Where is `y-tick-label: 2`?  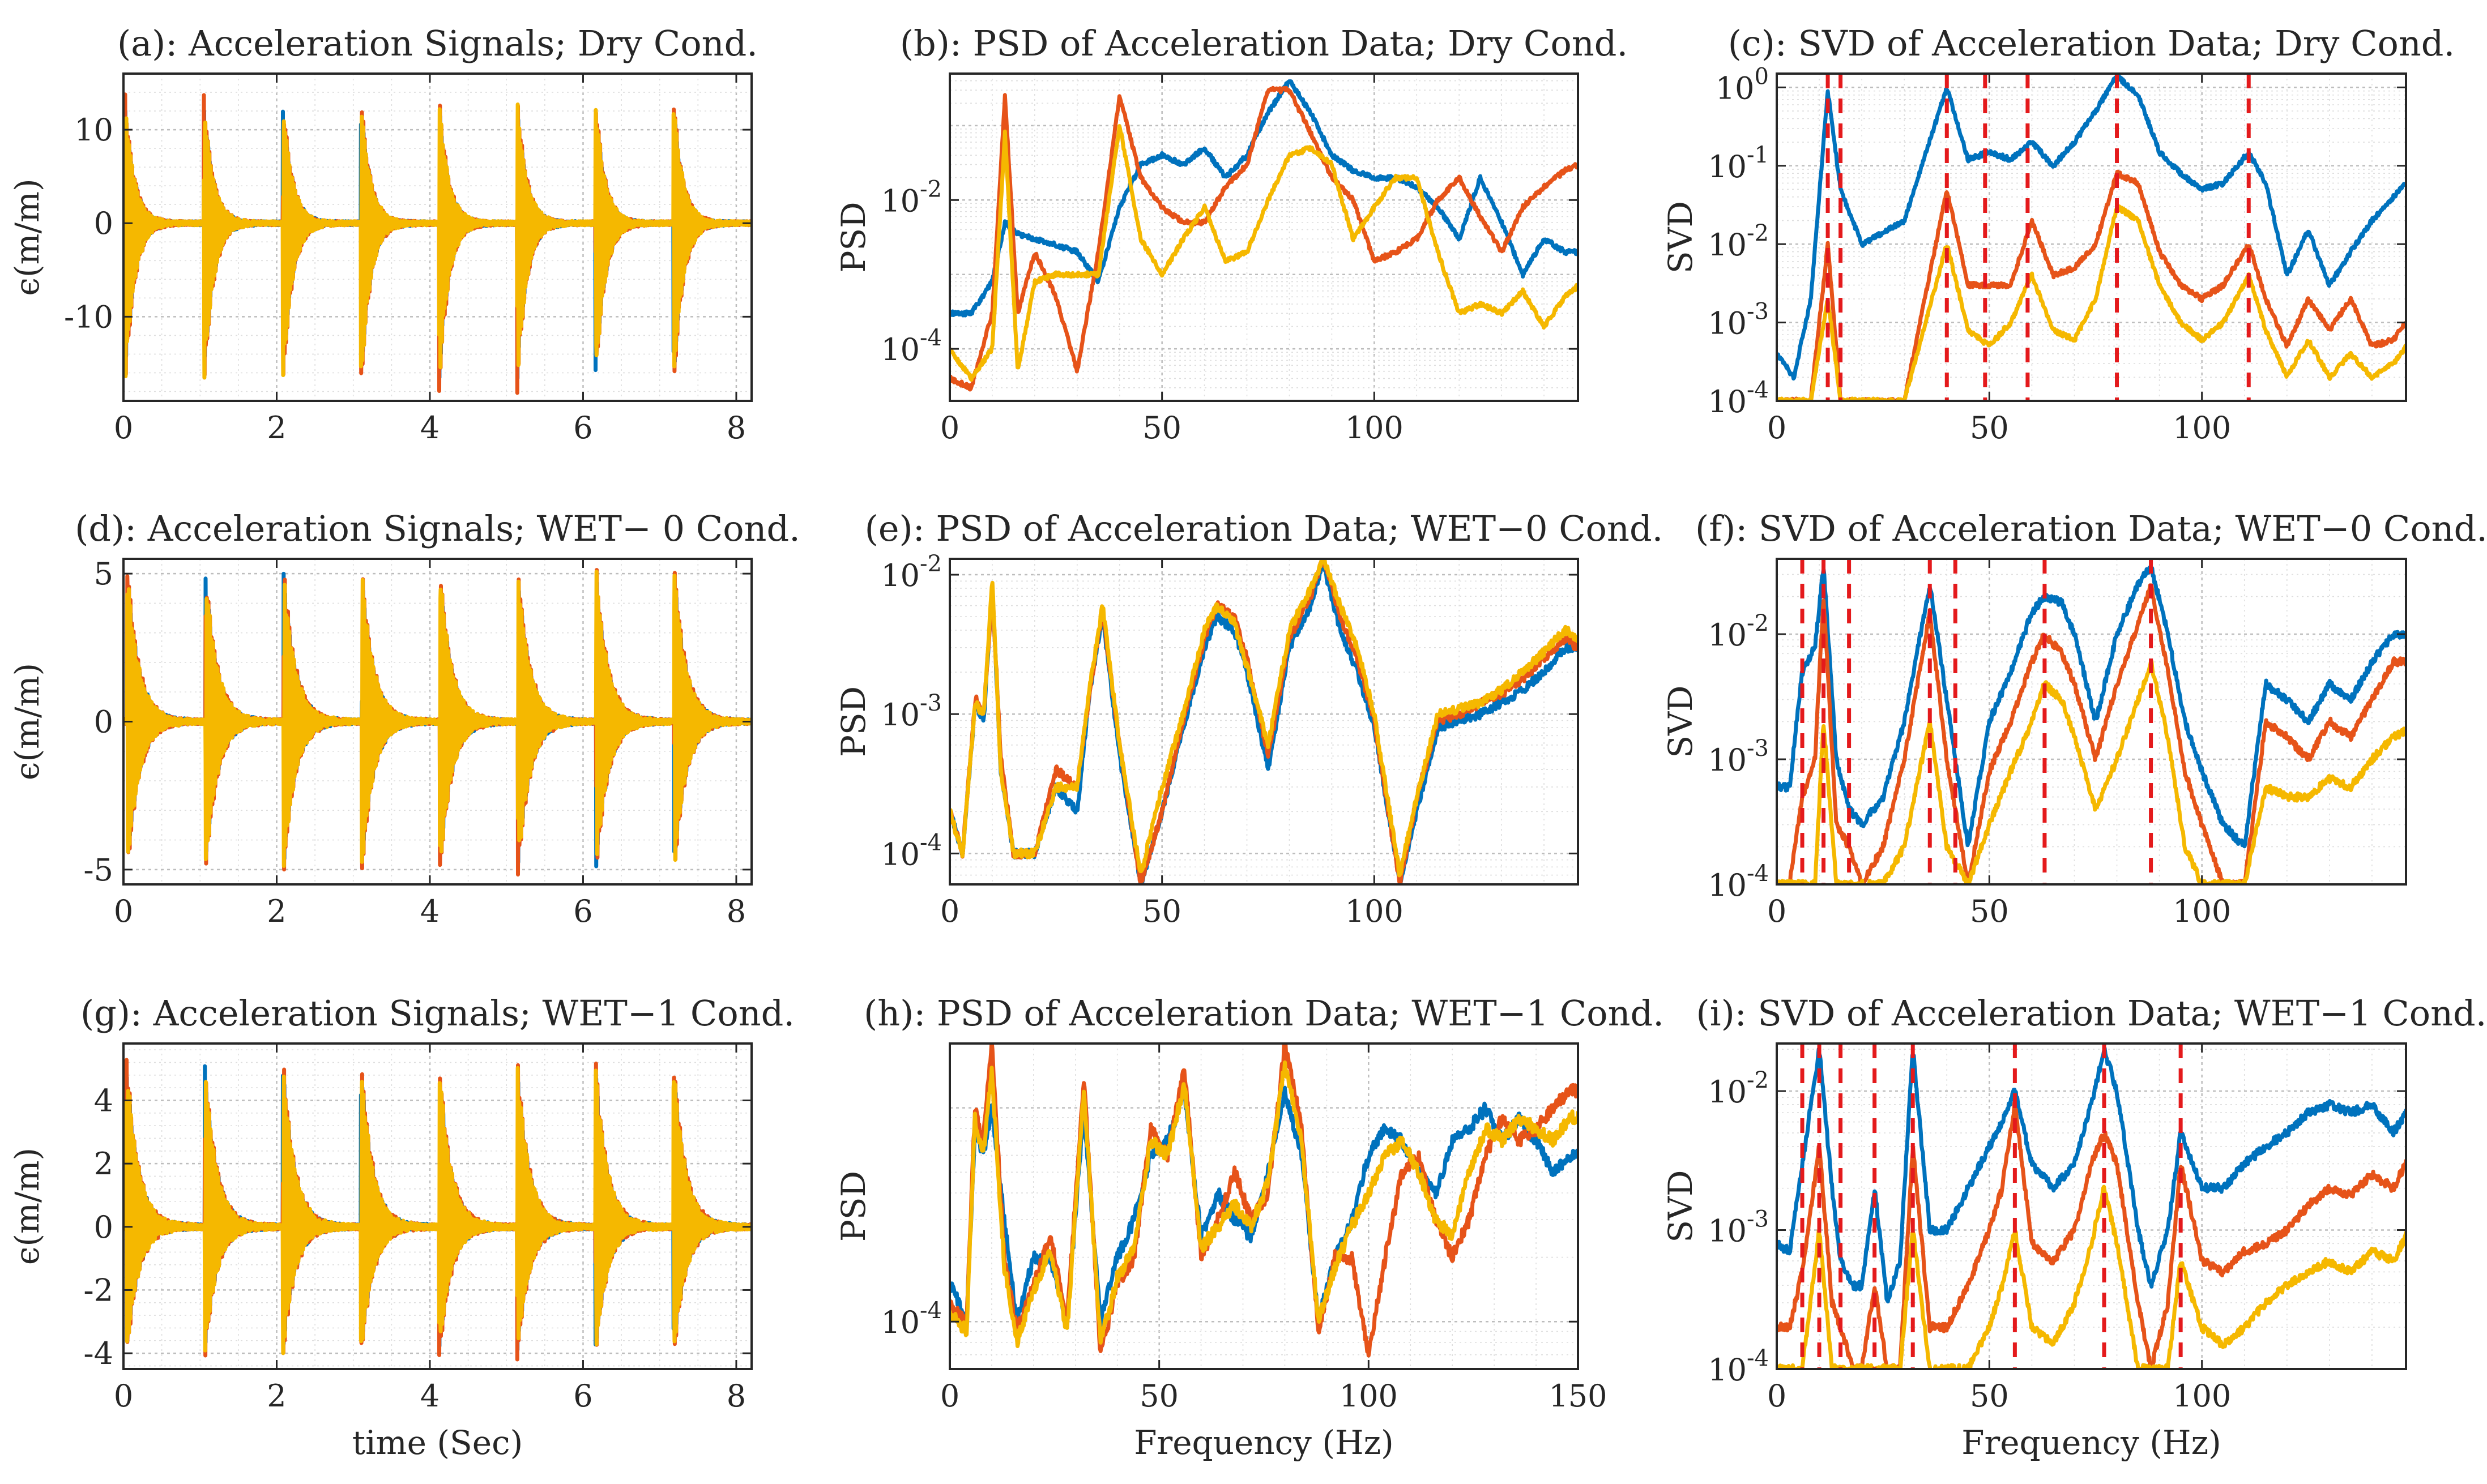
y-tick-label: 2 is located at coordinates (103, 1164).